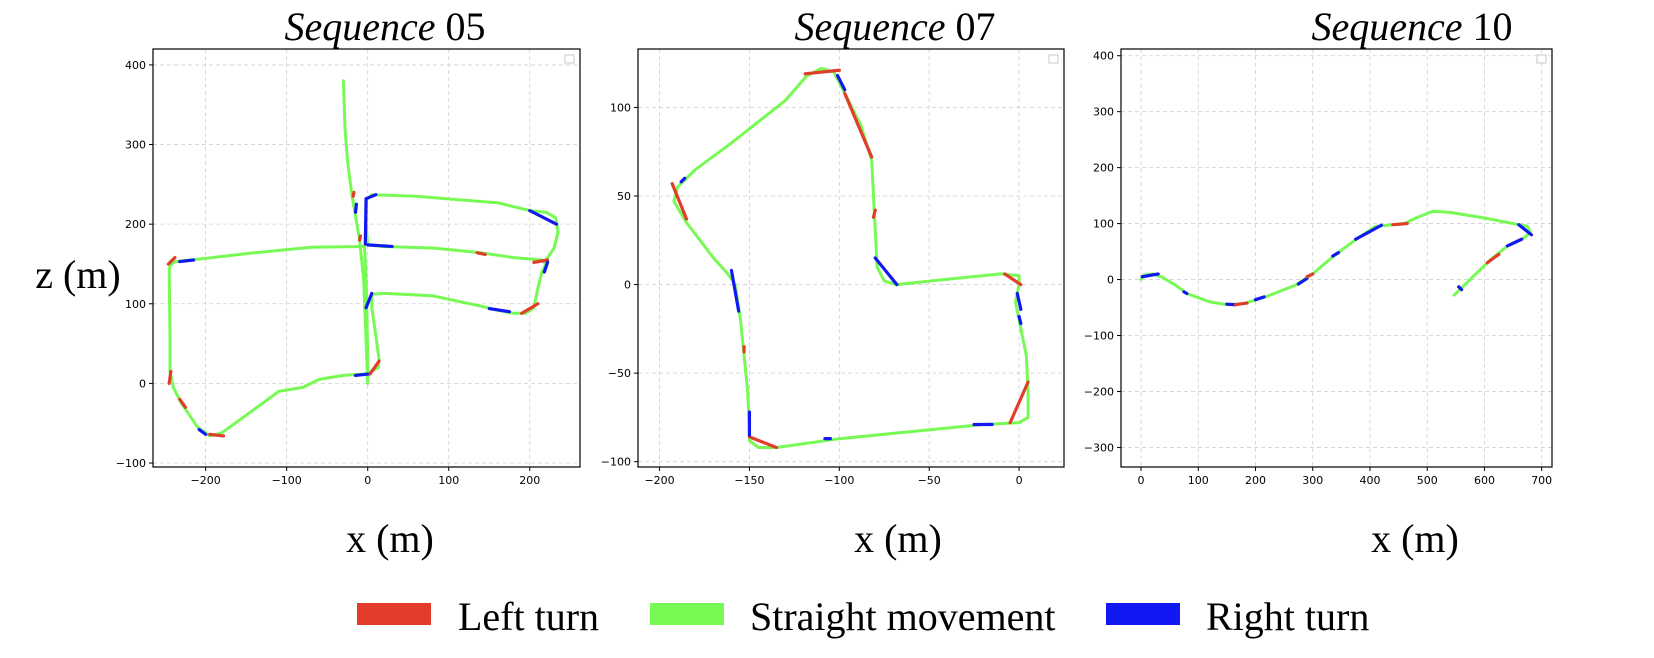 This screenshot has height=658, width=1654. I want to click on x-tick-label: 600, so click(1484, 480).